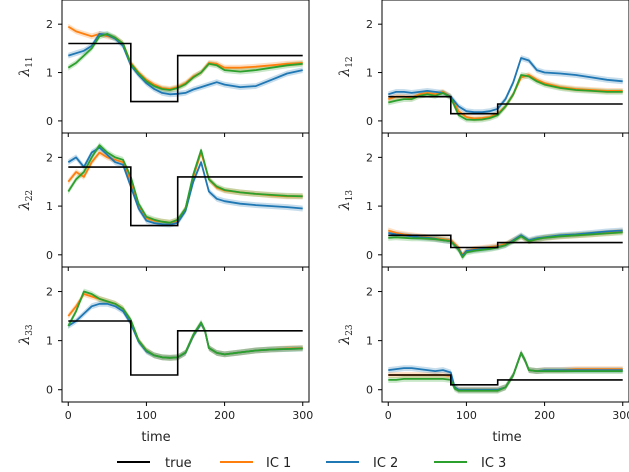  I want to click on band-ic2-l22, so click(185, 186).